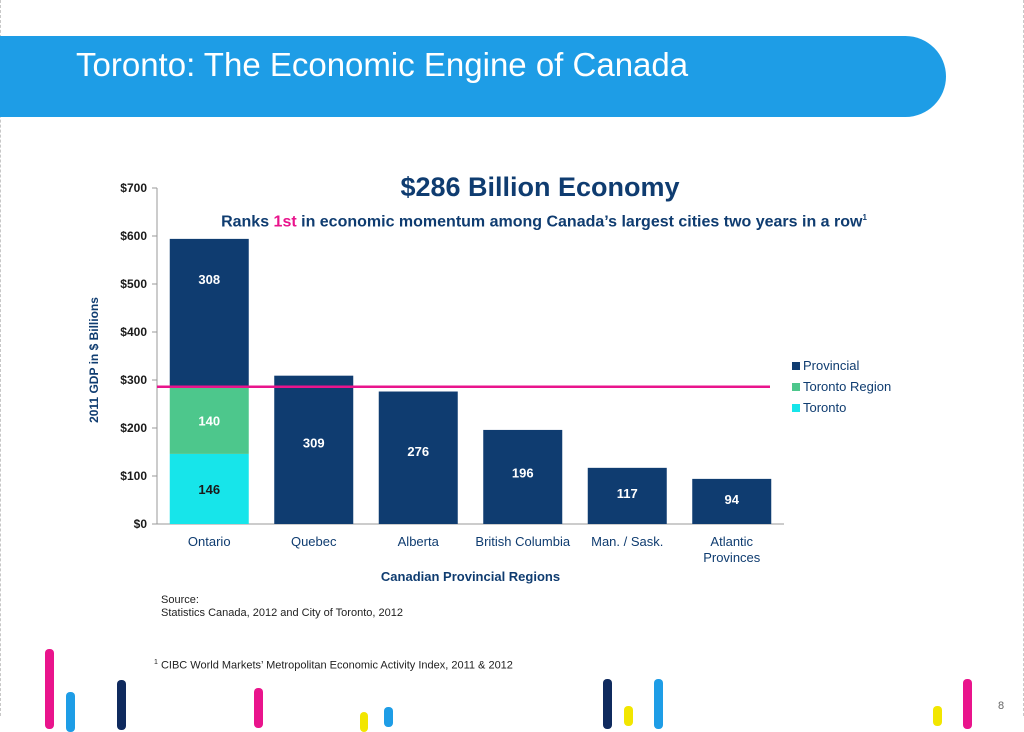 This screenshot has width=1024, height=732. What do you see at coordinates (847, 386) in the screenshot?
I see `legend-label: Toronto Region` at bounding box center [847, 386].